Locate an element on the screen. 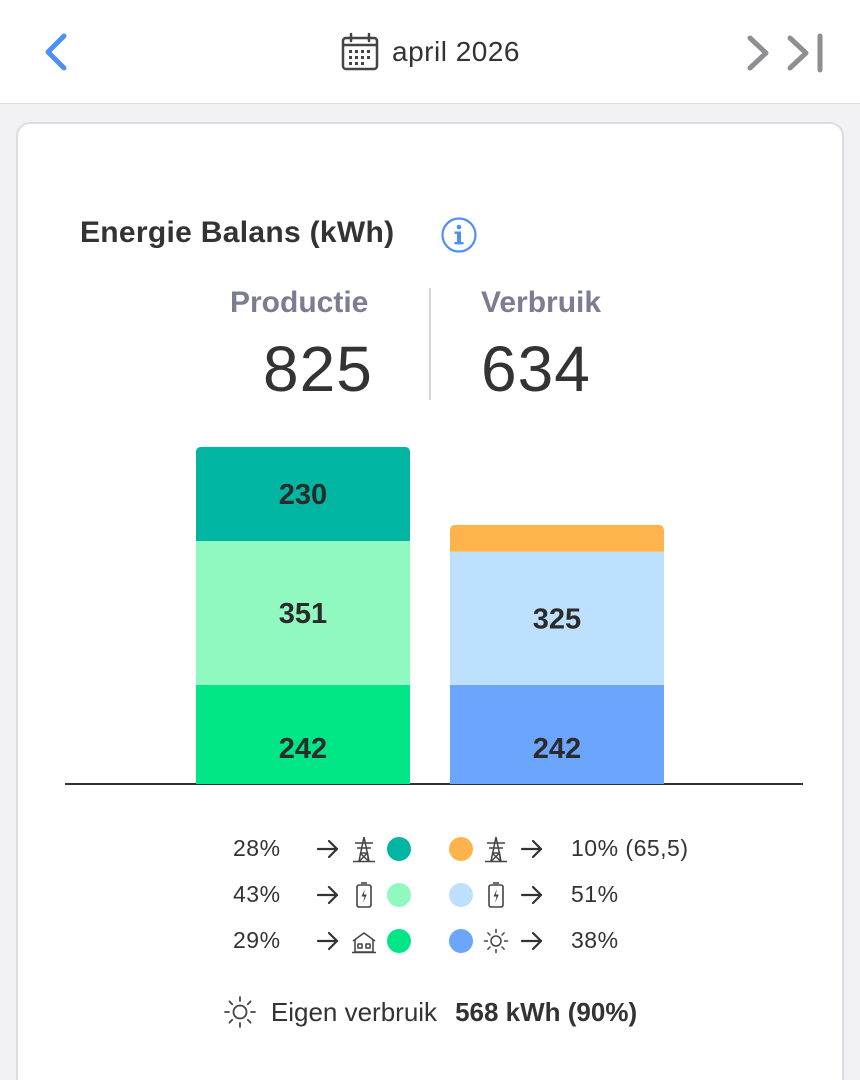 The height and width of the screenshot is (1080, 860). house-icon is located at coordinates (364, 941).